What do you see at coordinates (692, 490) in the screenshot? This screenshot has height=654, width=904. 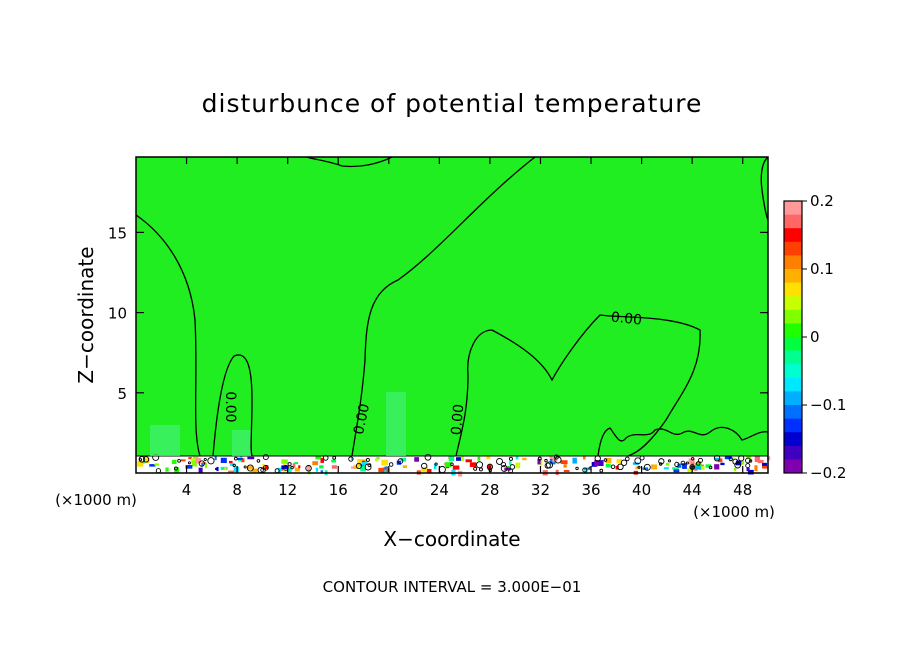 I see `x-tick-label: 44` at bounding box center [692, 490].